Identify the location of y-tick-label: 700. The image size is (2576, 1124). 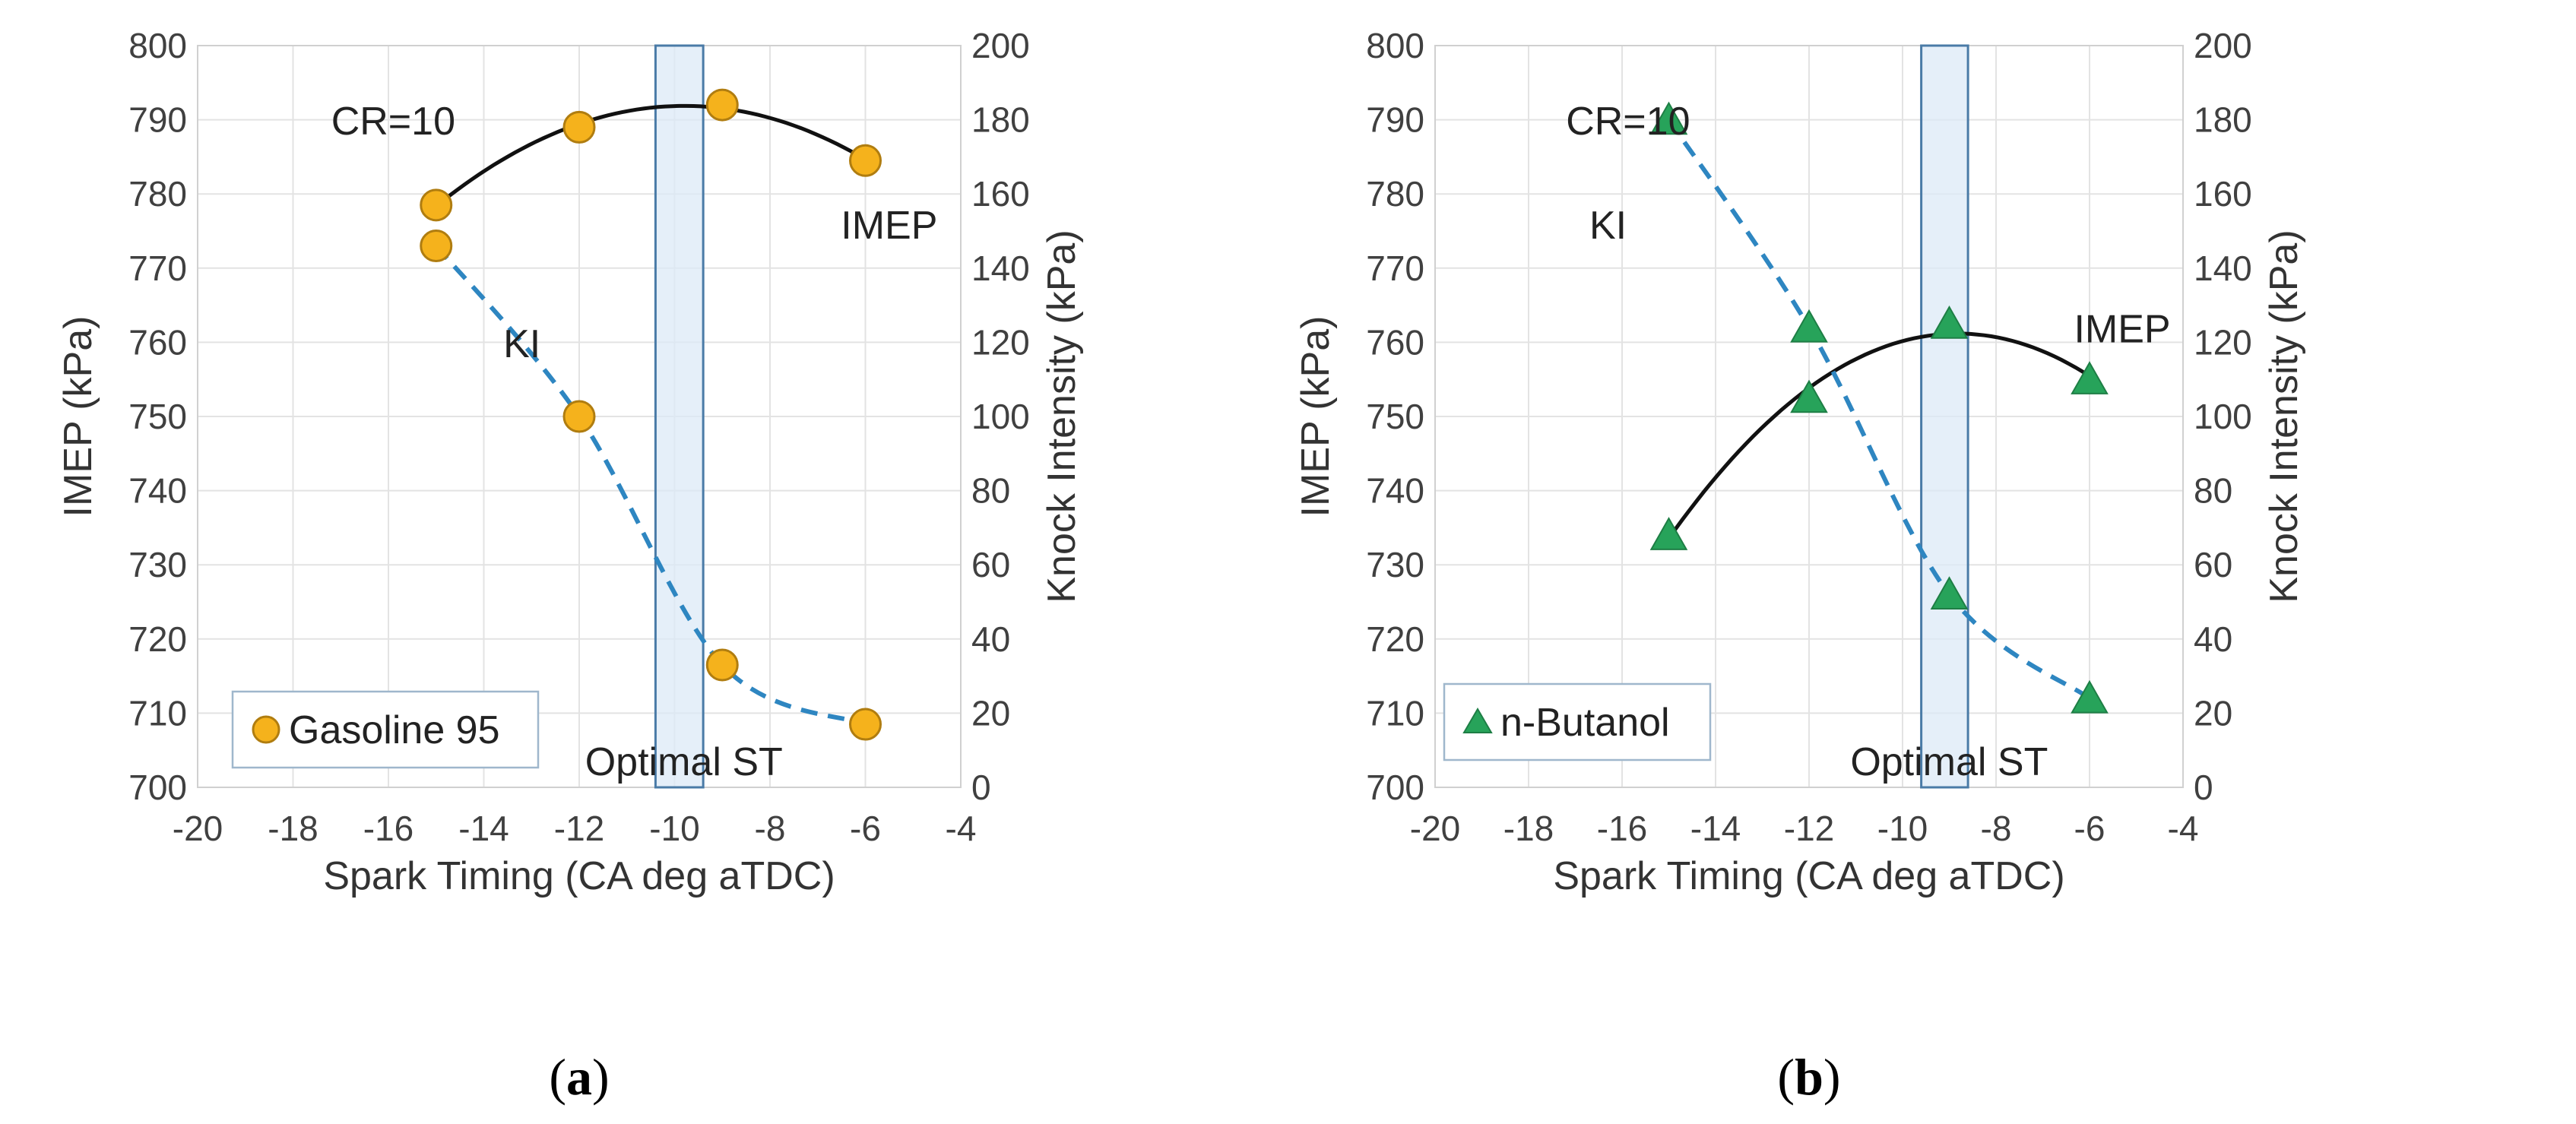
(1395, 788).